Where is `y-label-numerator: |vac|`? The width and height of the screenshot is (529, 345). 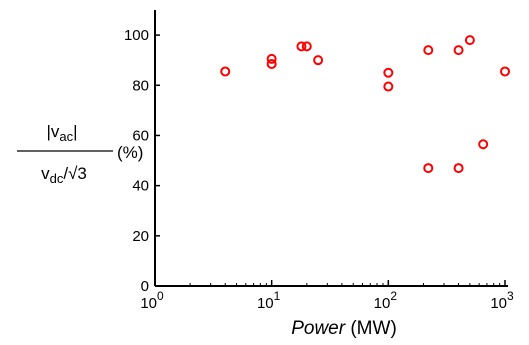
y-label-numerator: |vac| is located at coordinates (61, 133).